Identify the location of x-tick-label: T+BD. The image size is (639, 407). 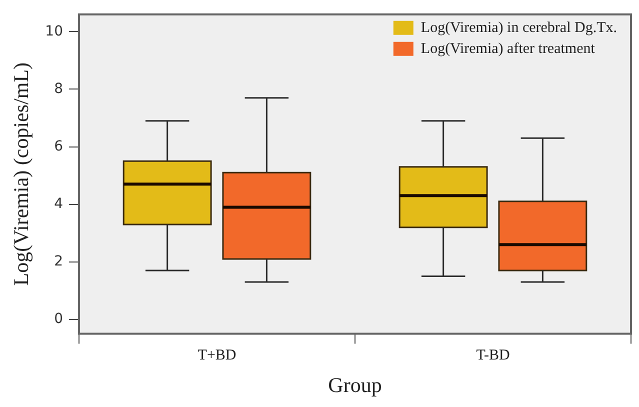
(217, 356).